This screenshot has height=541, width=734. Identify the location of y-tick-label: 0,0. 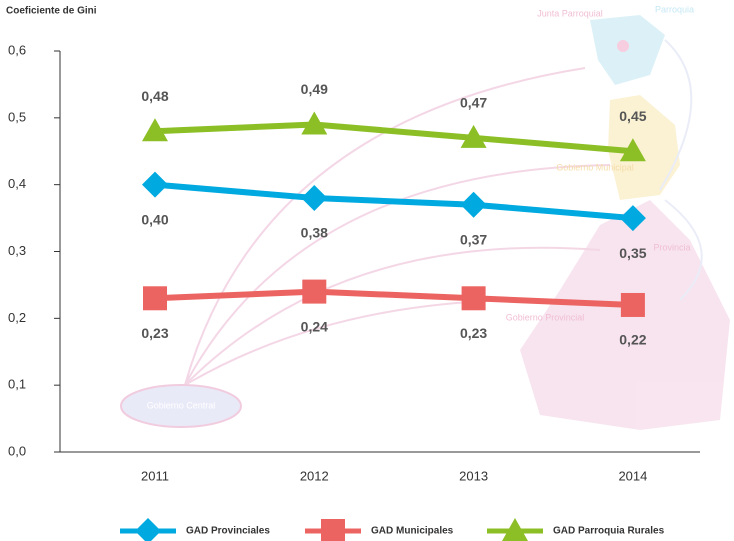
(17, 450).